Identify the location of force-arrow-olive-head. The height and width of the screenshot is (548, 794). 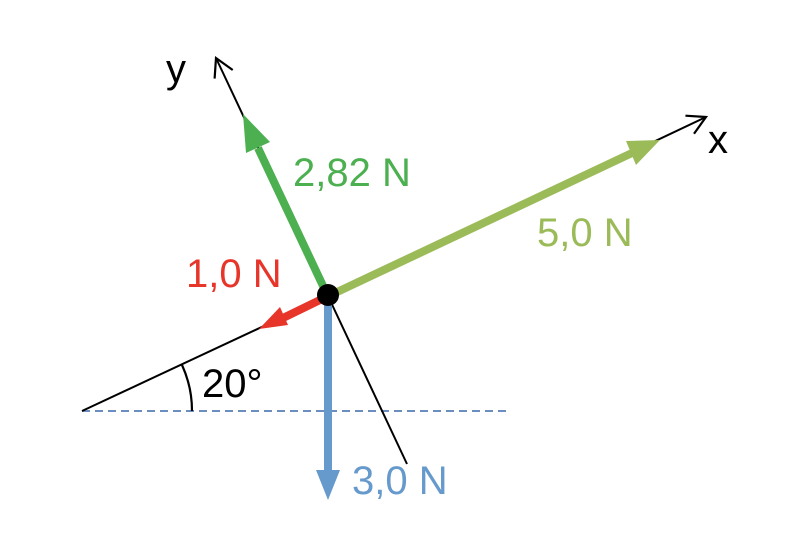
(643, 152).